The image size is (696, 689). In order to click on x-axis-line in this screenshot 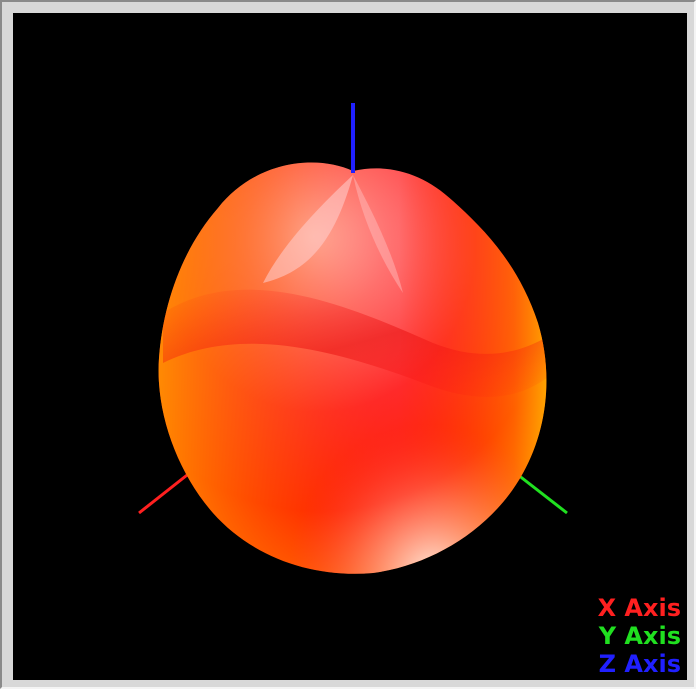, I will do `click(167, 490)`.